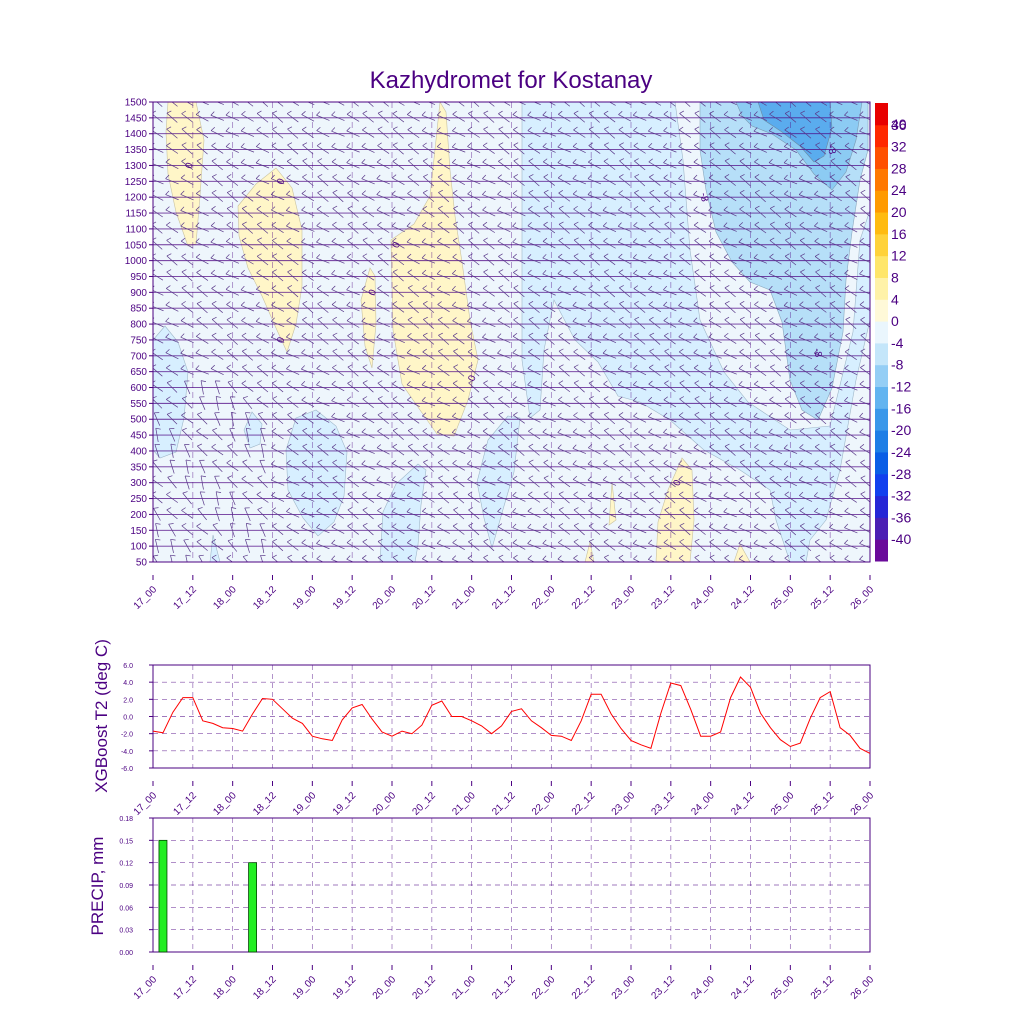  What do you see at coordinates (881, 376) in the screenshot?
I see `colorbar-swatch` at bounding box center [881, 376].